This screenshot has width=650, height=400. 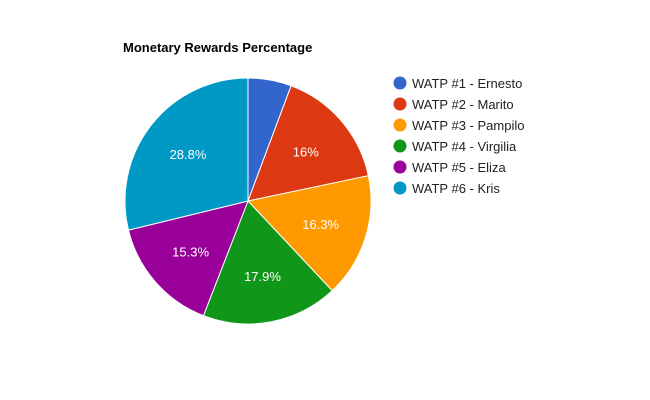 What do you see at coordinates (309, 233) in the screenshot?
I see `pie-slice-watp-3-pampilo` at bounding box center [309, 233].